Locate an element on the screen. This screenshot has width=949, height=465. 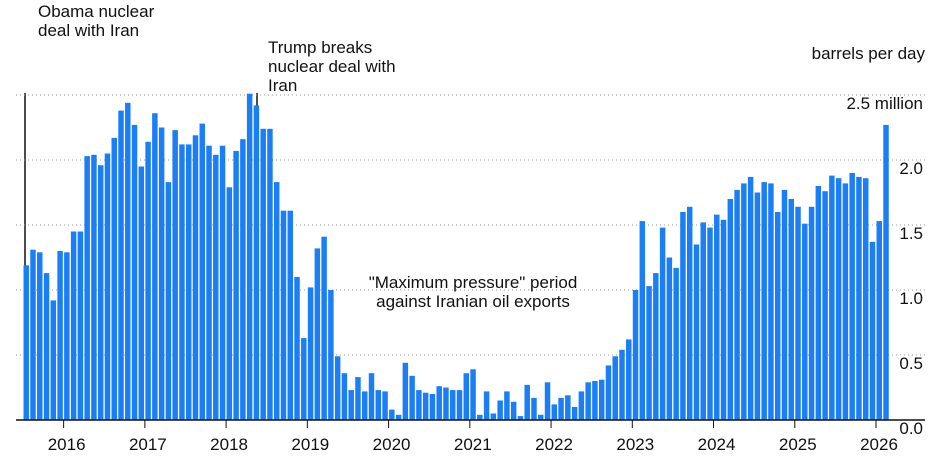
x-tick-label: 2021 is located at coordinates (473, 444).